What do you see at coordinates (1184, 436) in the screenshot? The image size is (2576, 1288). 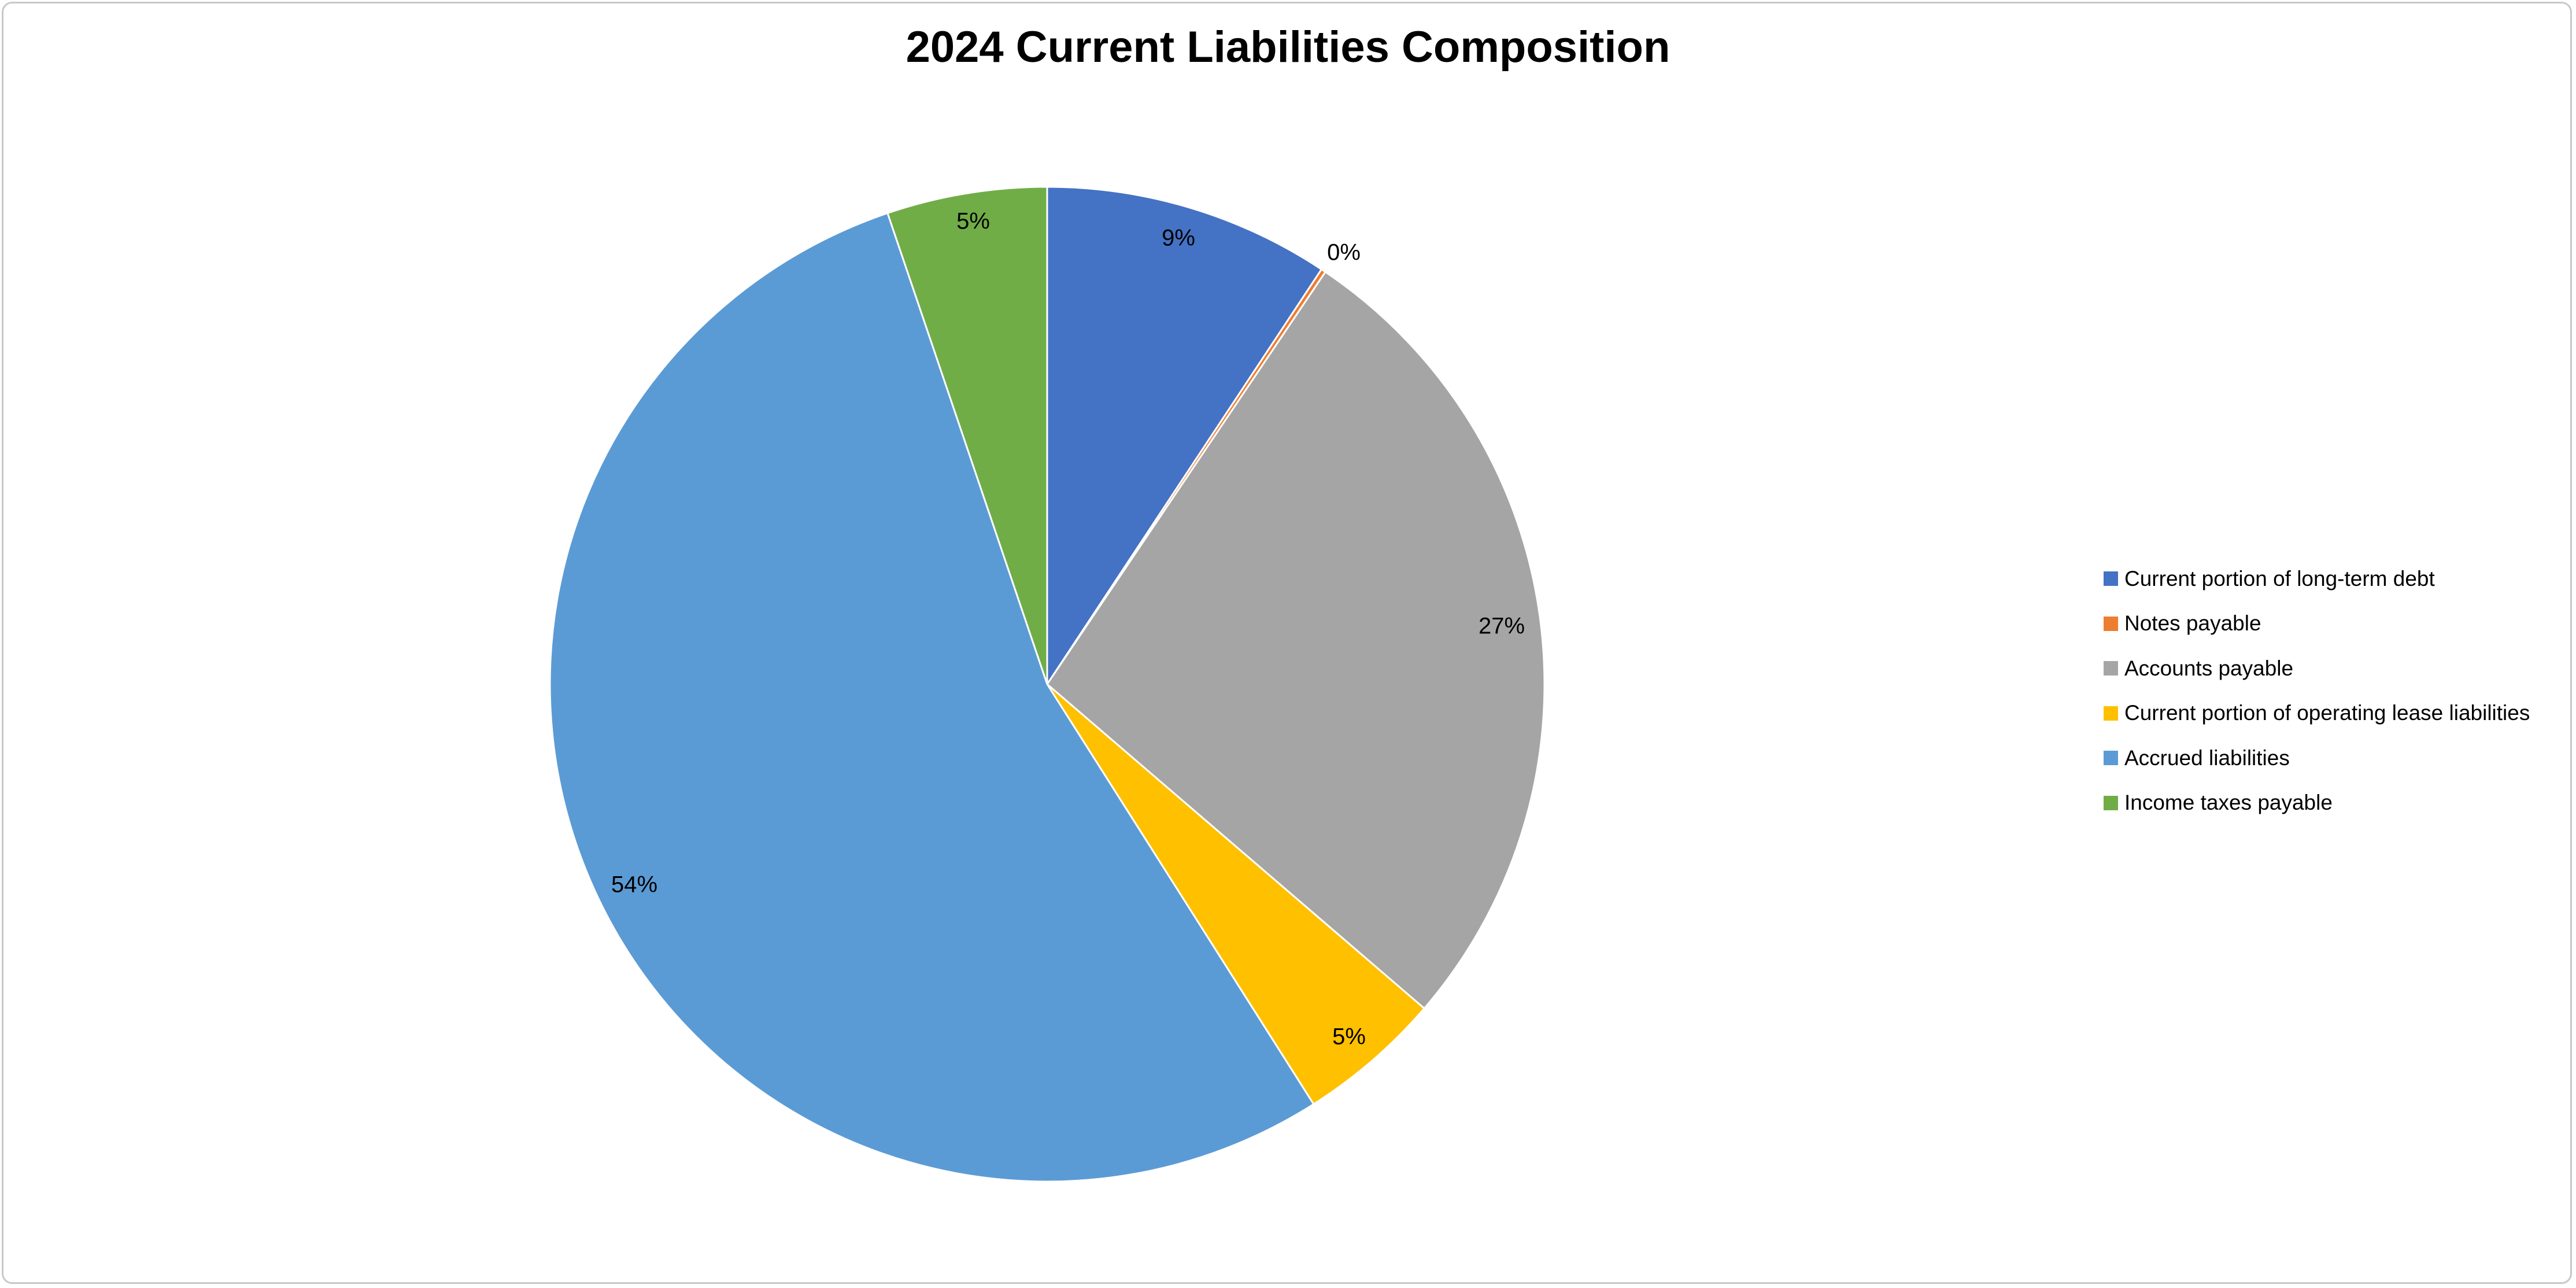 I see `pie-slice-current-portion-of-long-term-debt` at bounding box center [1184, 436].